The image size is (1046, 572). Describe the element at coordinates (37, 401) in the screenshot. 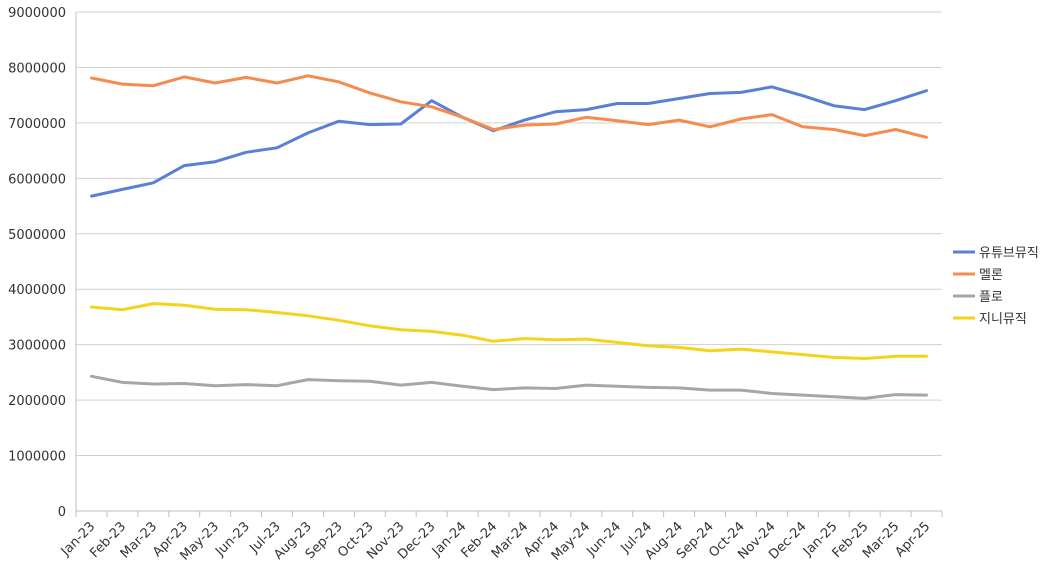

I see `y-tick-label: 2000000` at that location.